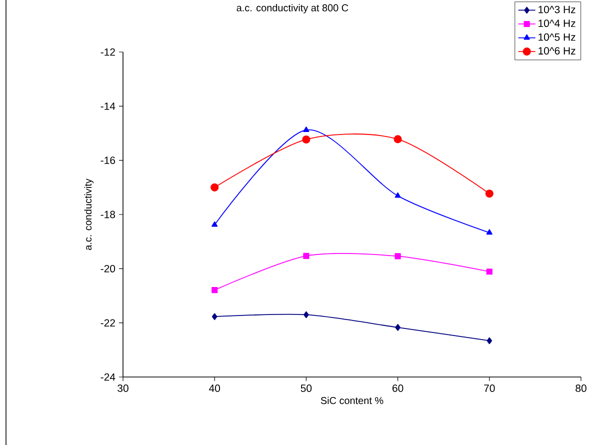 This screenshot has height=445, width=593. I want to click on y-tick-label: -14, so click(108, 106).